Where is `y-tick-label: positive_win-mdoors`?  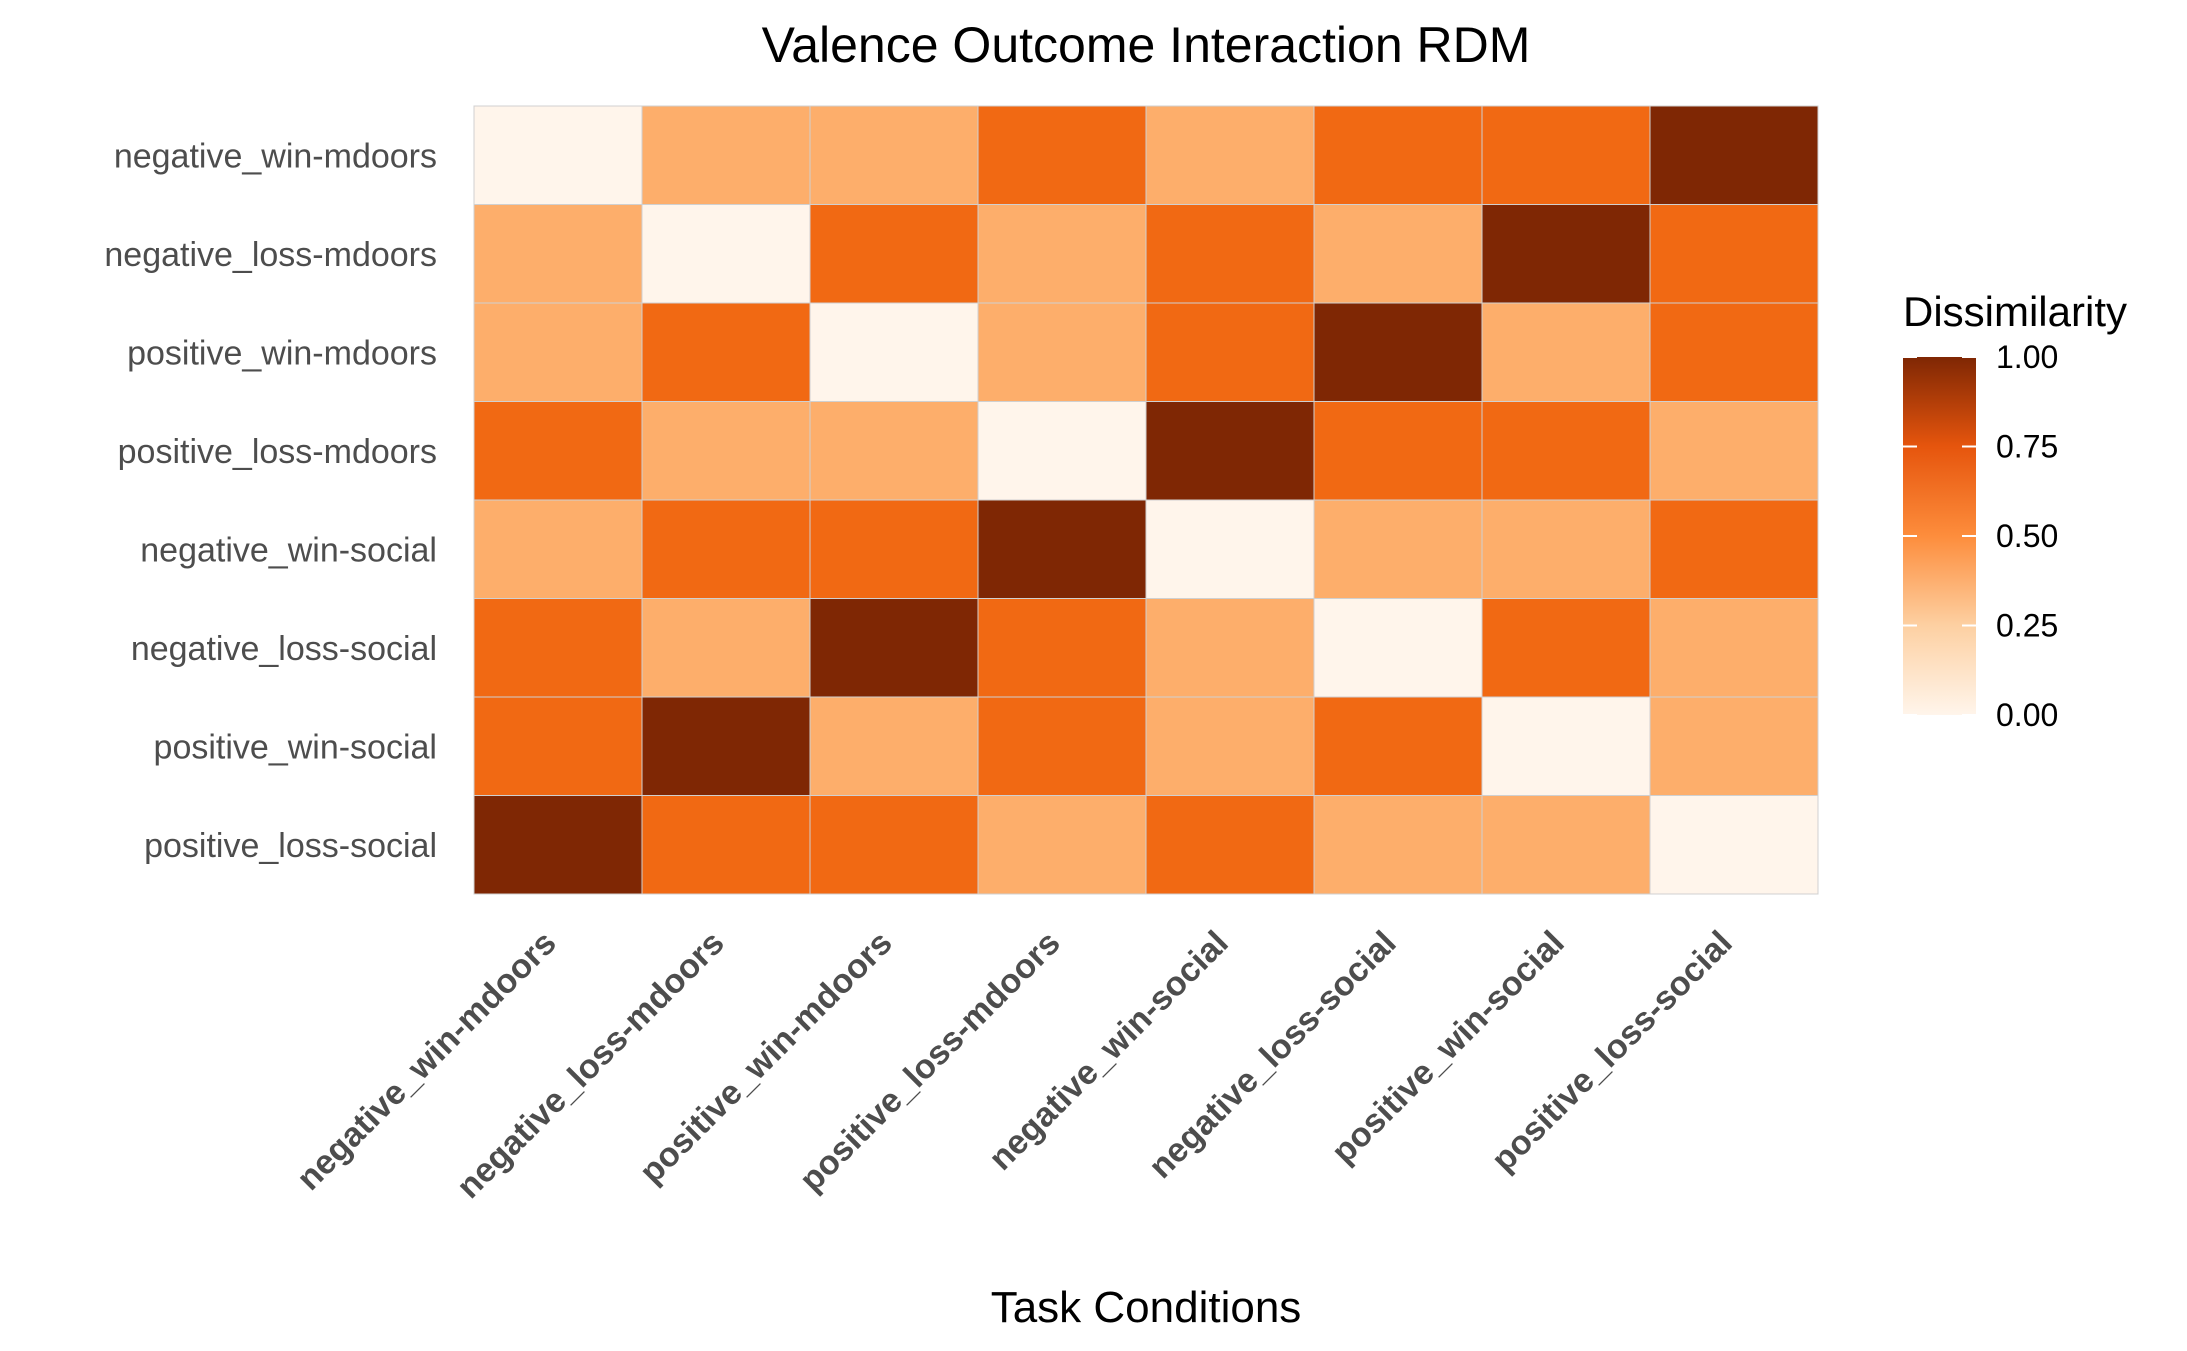 y-tick-label: positive_win-mdoors is located at coordinates (282, 353).